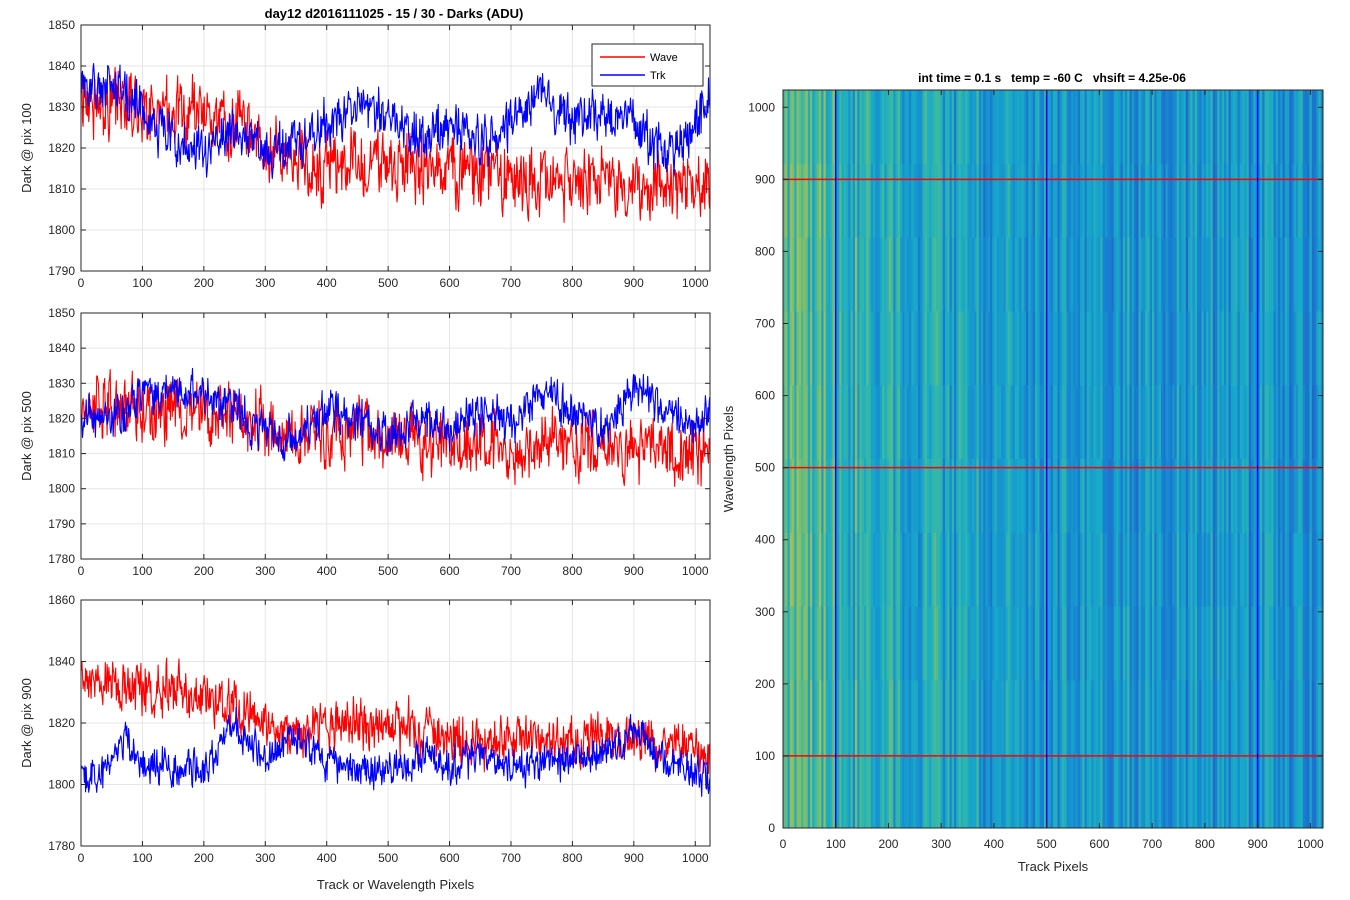 This screenshot has height=900, width=1350. What do you see at coordinates (658, 76) in the screenshot?
I see `legend-trk-label: Trk` at bounding box center [658, 76].